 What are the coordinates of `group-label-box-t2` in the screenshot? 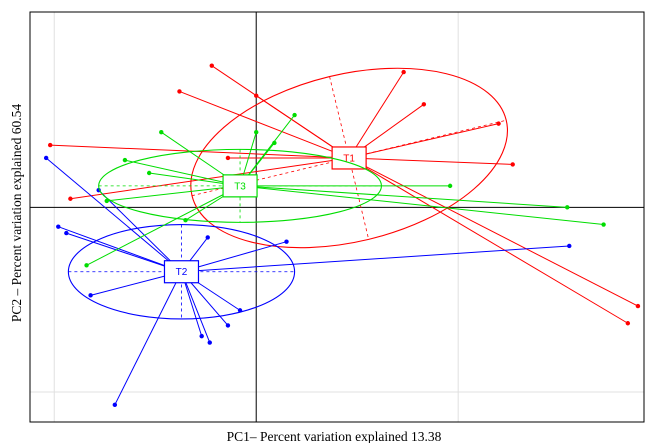 It's located at (181, 272).